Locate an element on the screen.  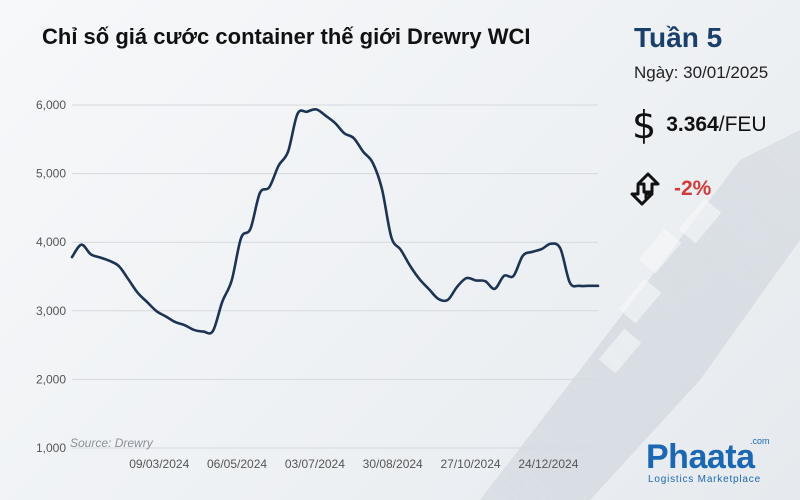
date-label: Ngày: 30/01/2025 is located at coordinates (701, 72).